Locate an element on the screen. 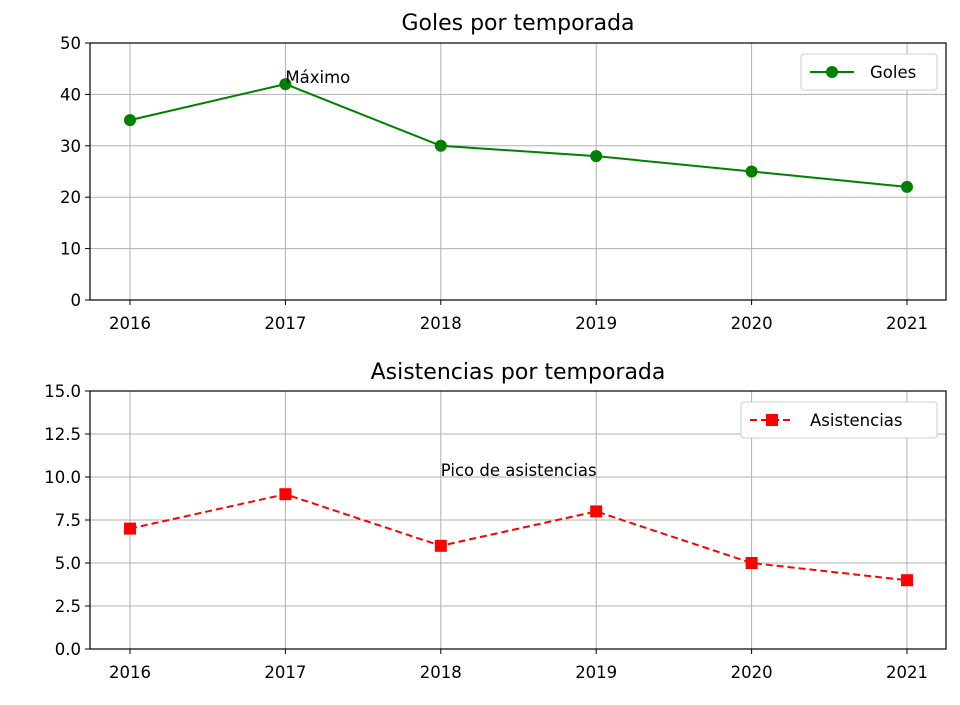 The height and width of the screenshot is (705, 960). y-tick-label: 30 is located at coordinates (70, 146).